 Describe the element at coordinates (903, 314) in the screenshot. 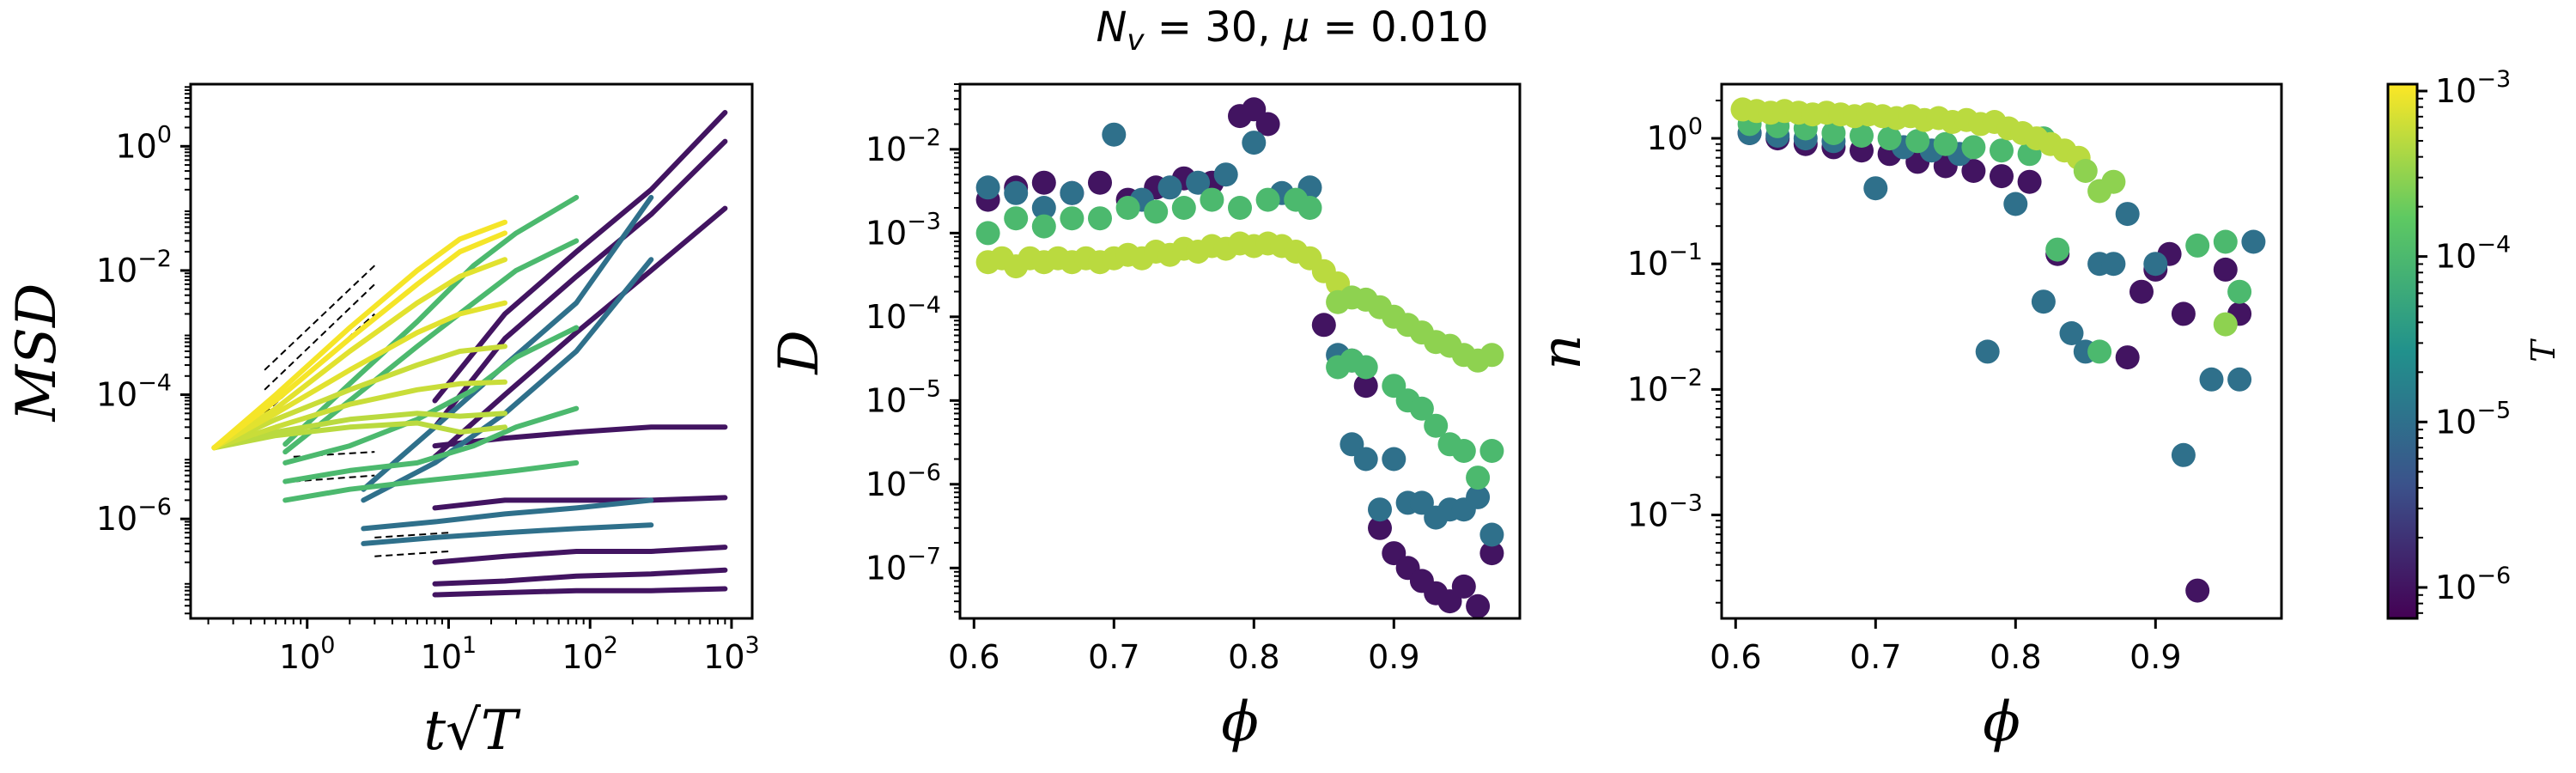

I see `d-ytick-label: 10⁻⁴` at that location.